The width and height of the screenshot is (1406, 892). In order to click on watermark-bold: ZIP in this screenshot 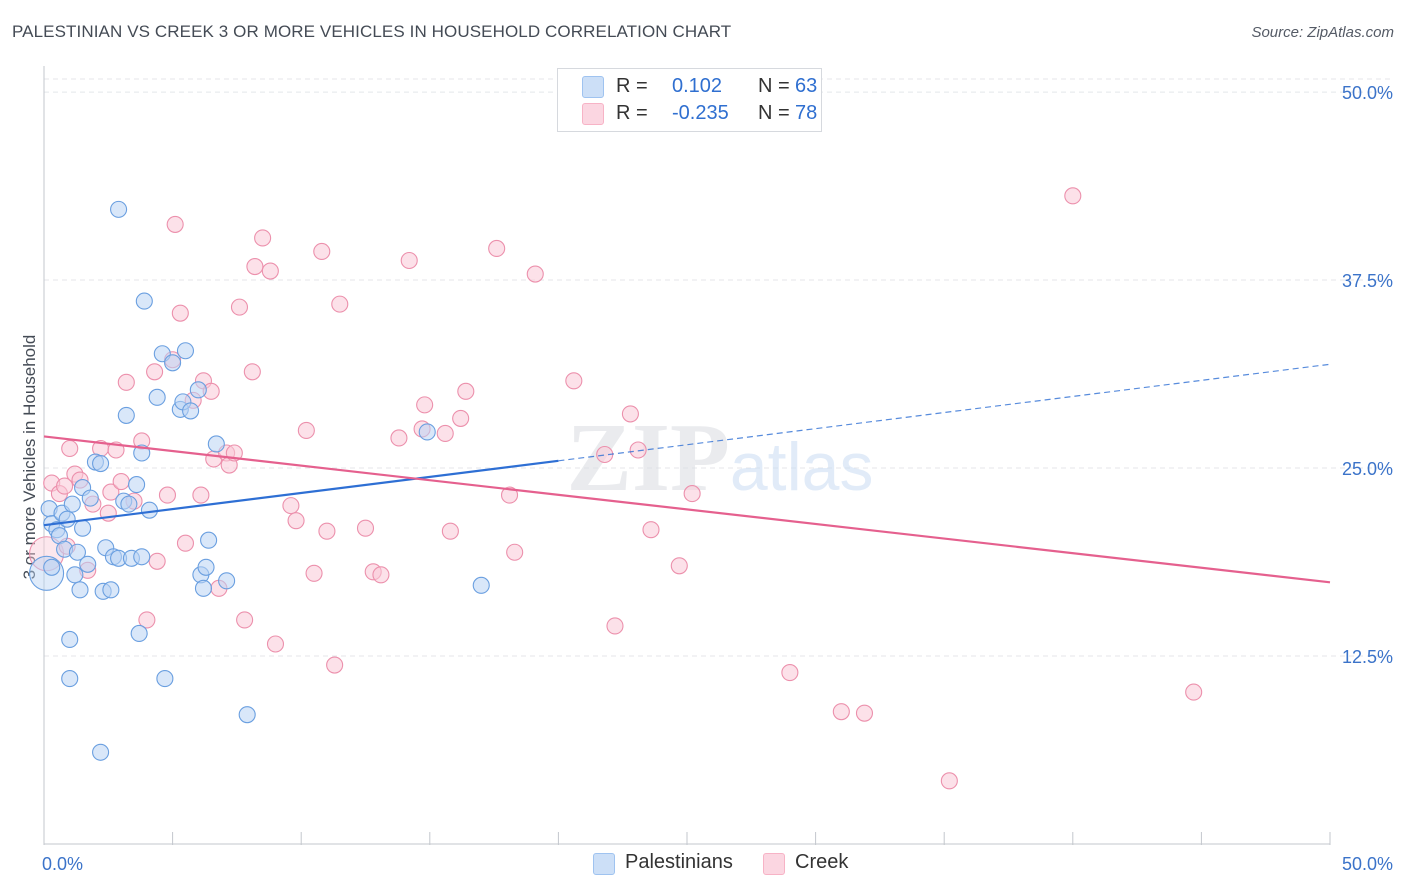, I will do `click(647, 458)`.